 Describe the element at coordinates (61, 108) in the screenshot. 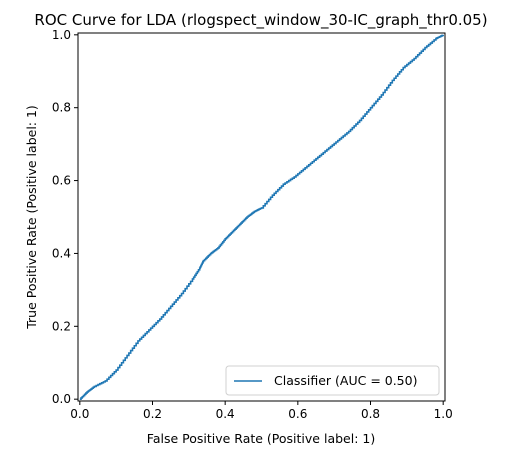

I see `y-tick-label: 0.8` at that location.